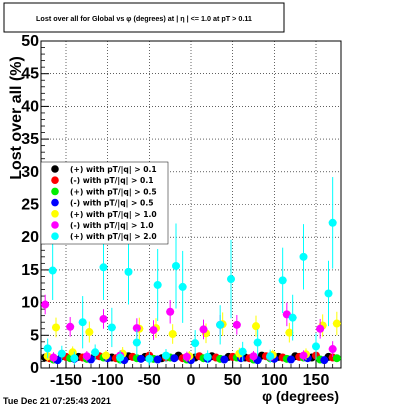 The width and height of the screenshot is (400, 409). I want to click on y-tick-label: 40, so click(30, 106).